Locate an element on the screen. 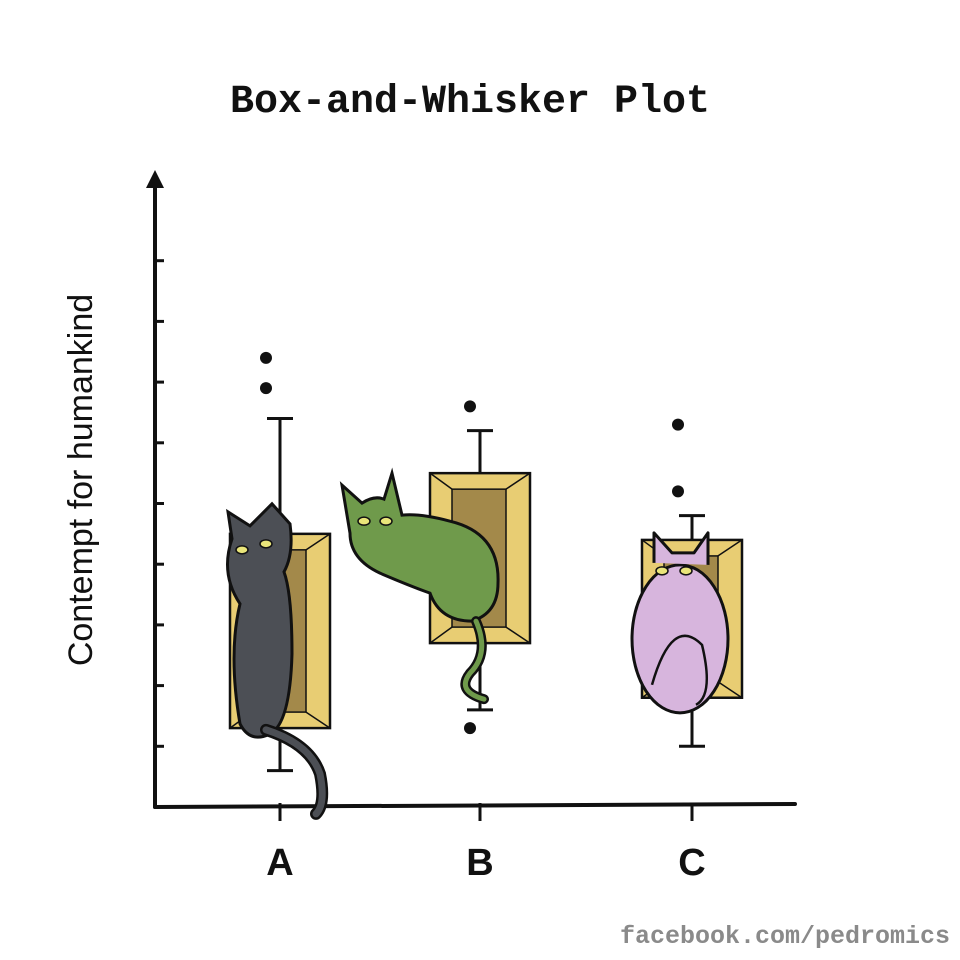 The image size is (960, 960). purple-cat-body is located at coordinates (680, 639).